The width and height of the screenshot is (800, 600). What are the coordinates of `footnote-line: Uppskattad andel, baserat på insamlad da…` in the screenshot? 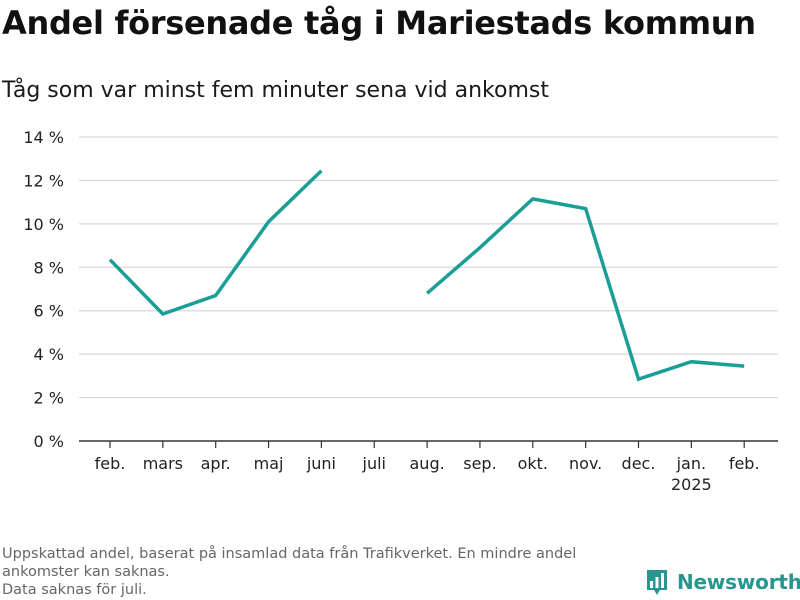 It's located at (289, 554).